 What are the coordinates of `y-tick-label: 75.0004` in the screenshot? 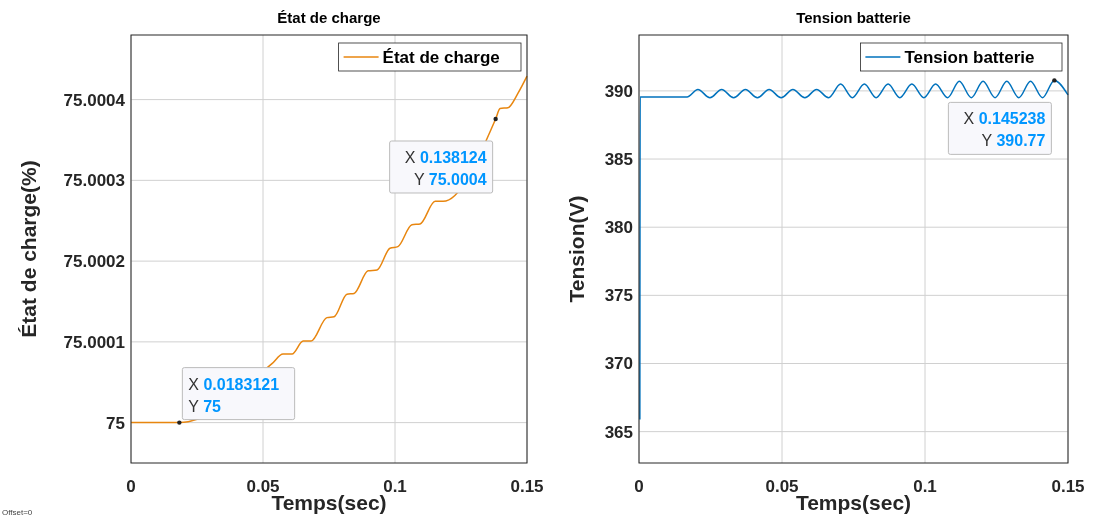 It's located at (94, 100).